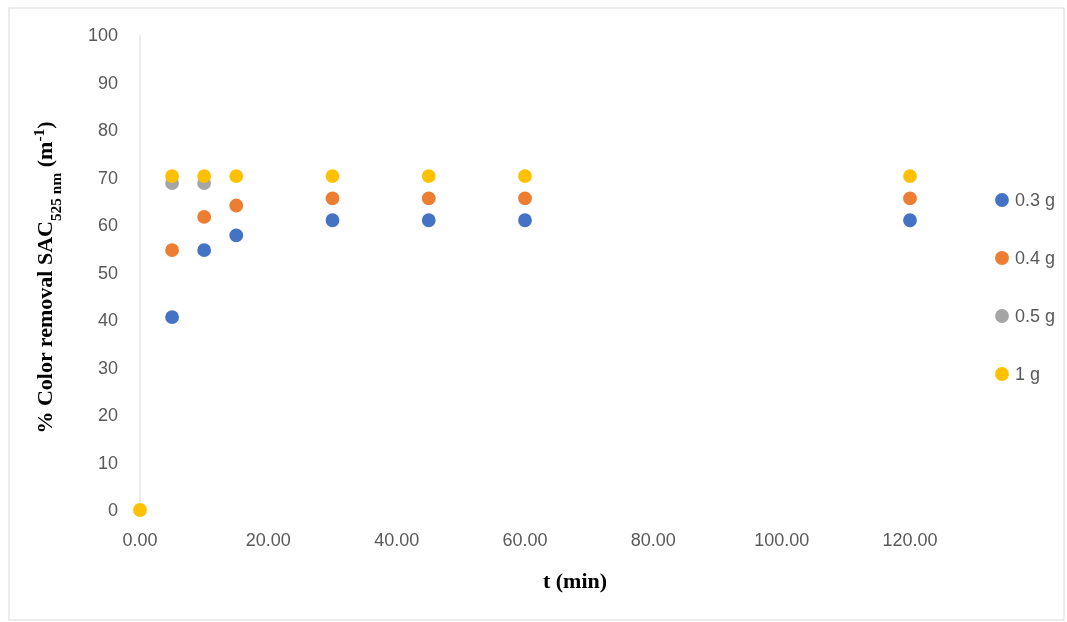 This screenshot has height=622, width=1067. Describe the element at coordinates (1035, 200) in the screenshot. I see `legend-label: 0.3 g` at that location.